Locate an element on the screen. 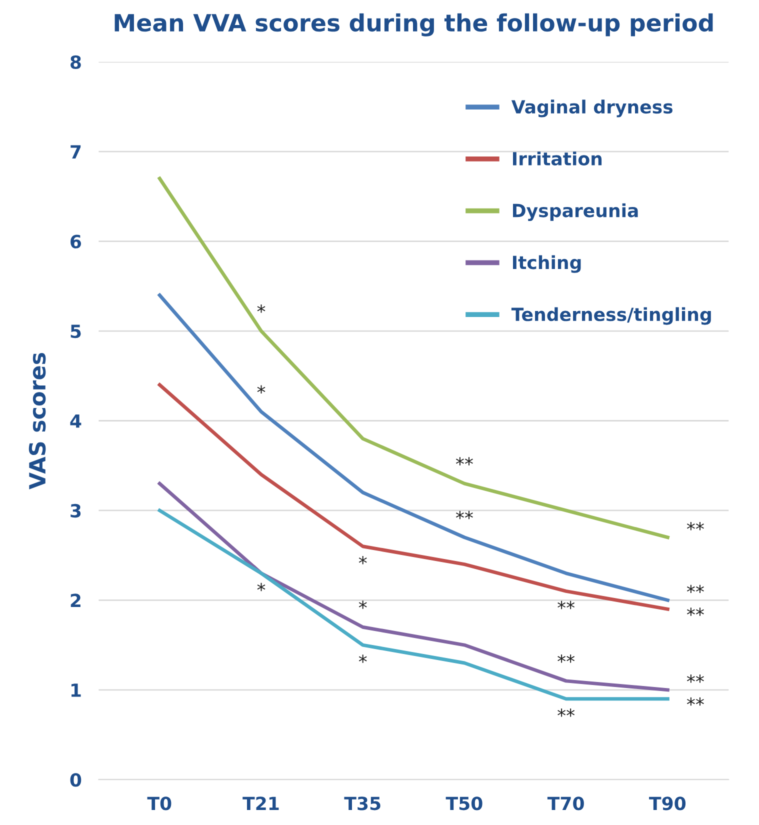 This screenshot has width=759, height=825. legend-label: Itching is located at coordinates (547, 264).